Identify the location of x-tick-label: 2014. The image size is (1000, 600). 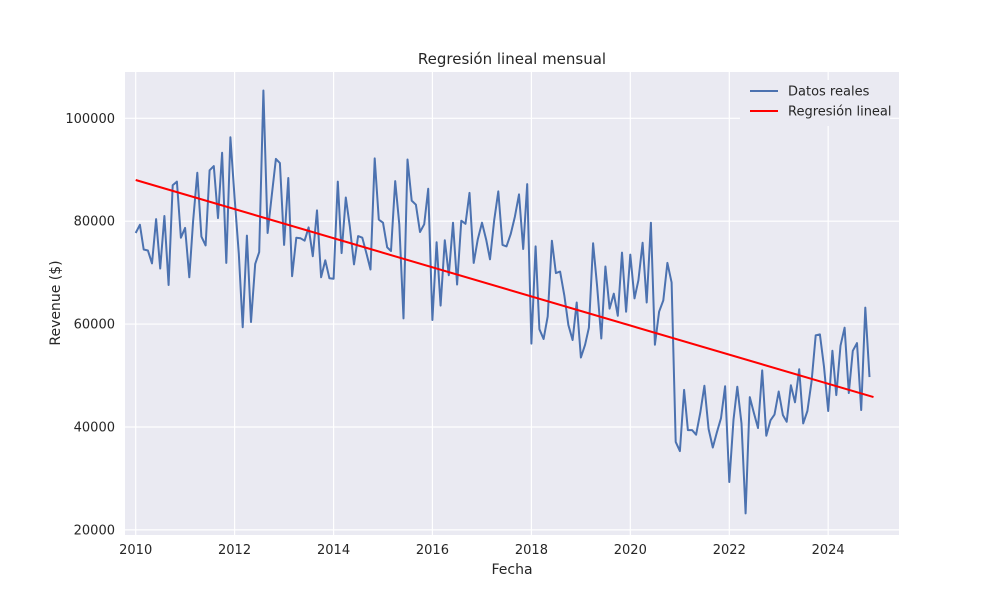
(333, 550).